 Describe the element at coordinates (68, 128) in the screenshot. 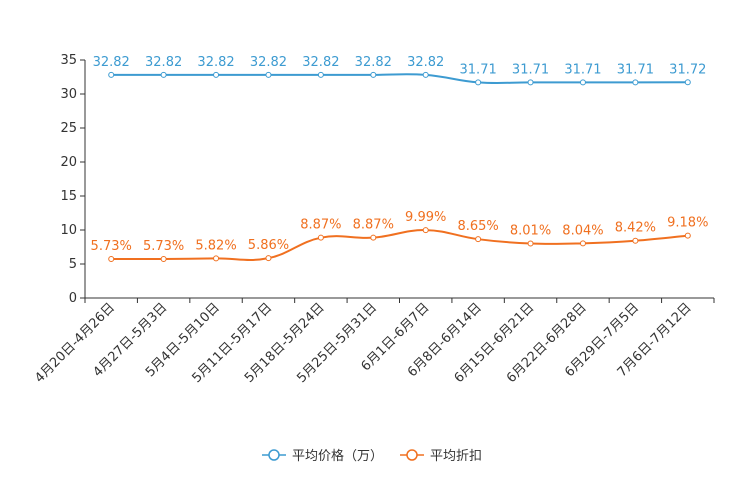

I see `y-tick-label: 25` at that location.